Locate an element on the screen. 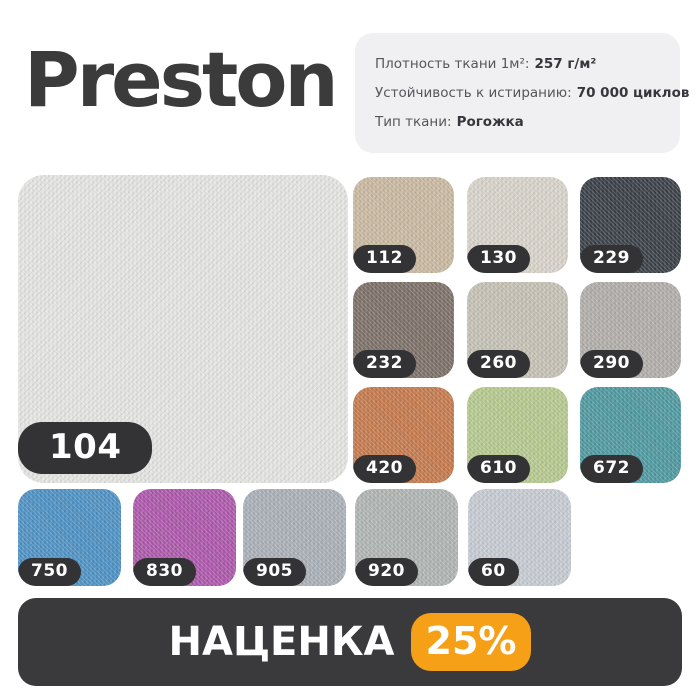  spec-abrasion: Устойчивость к истиранию: 70 000 циклов is located at coordinates (532, 93).